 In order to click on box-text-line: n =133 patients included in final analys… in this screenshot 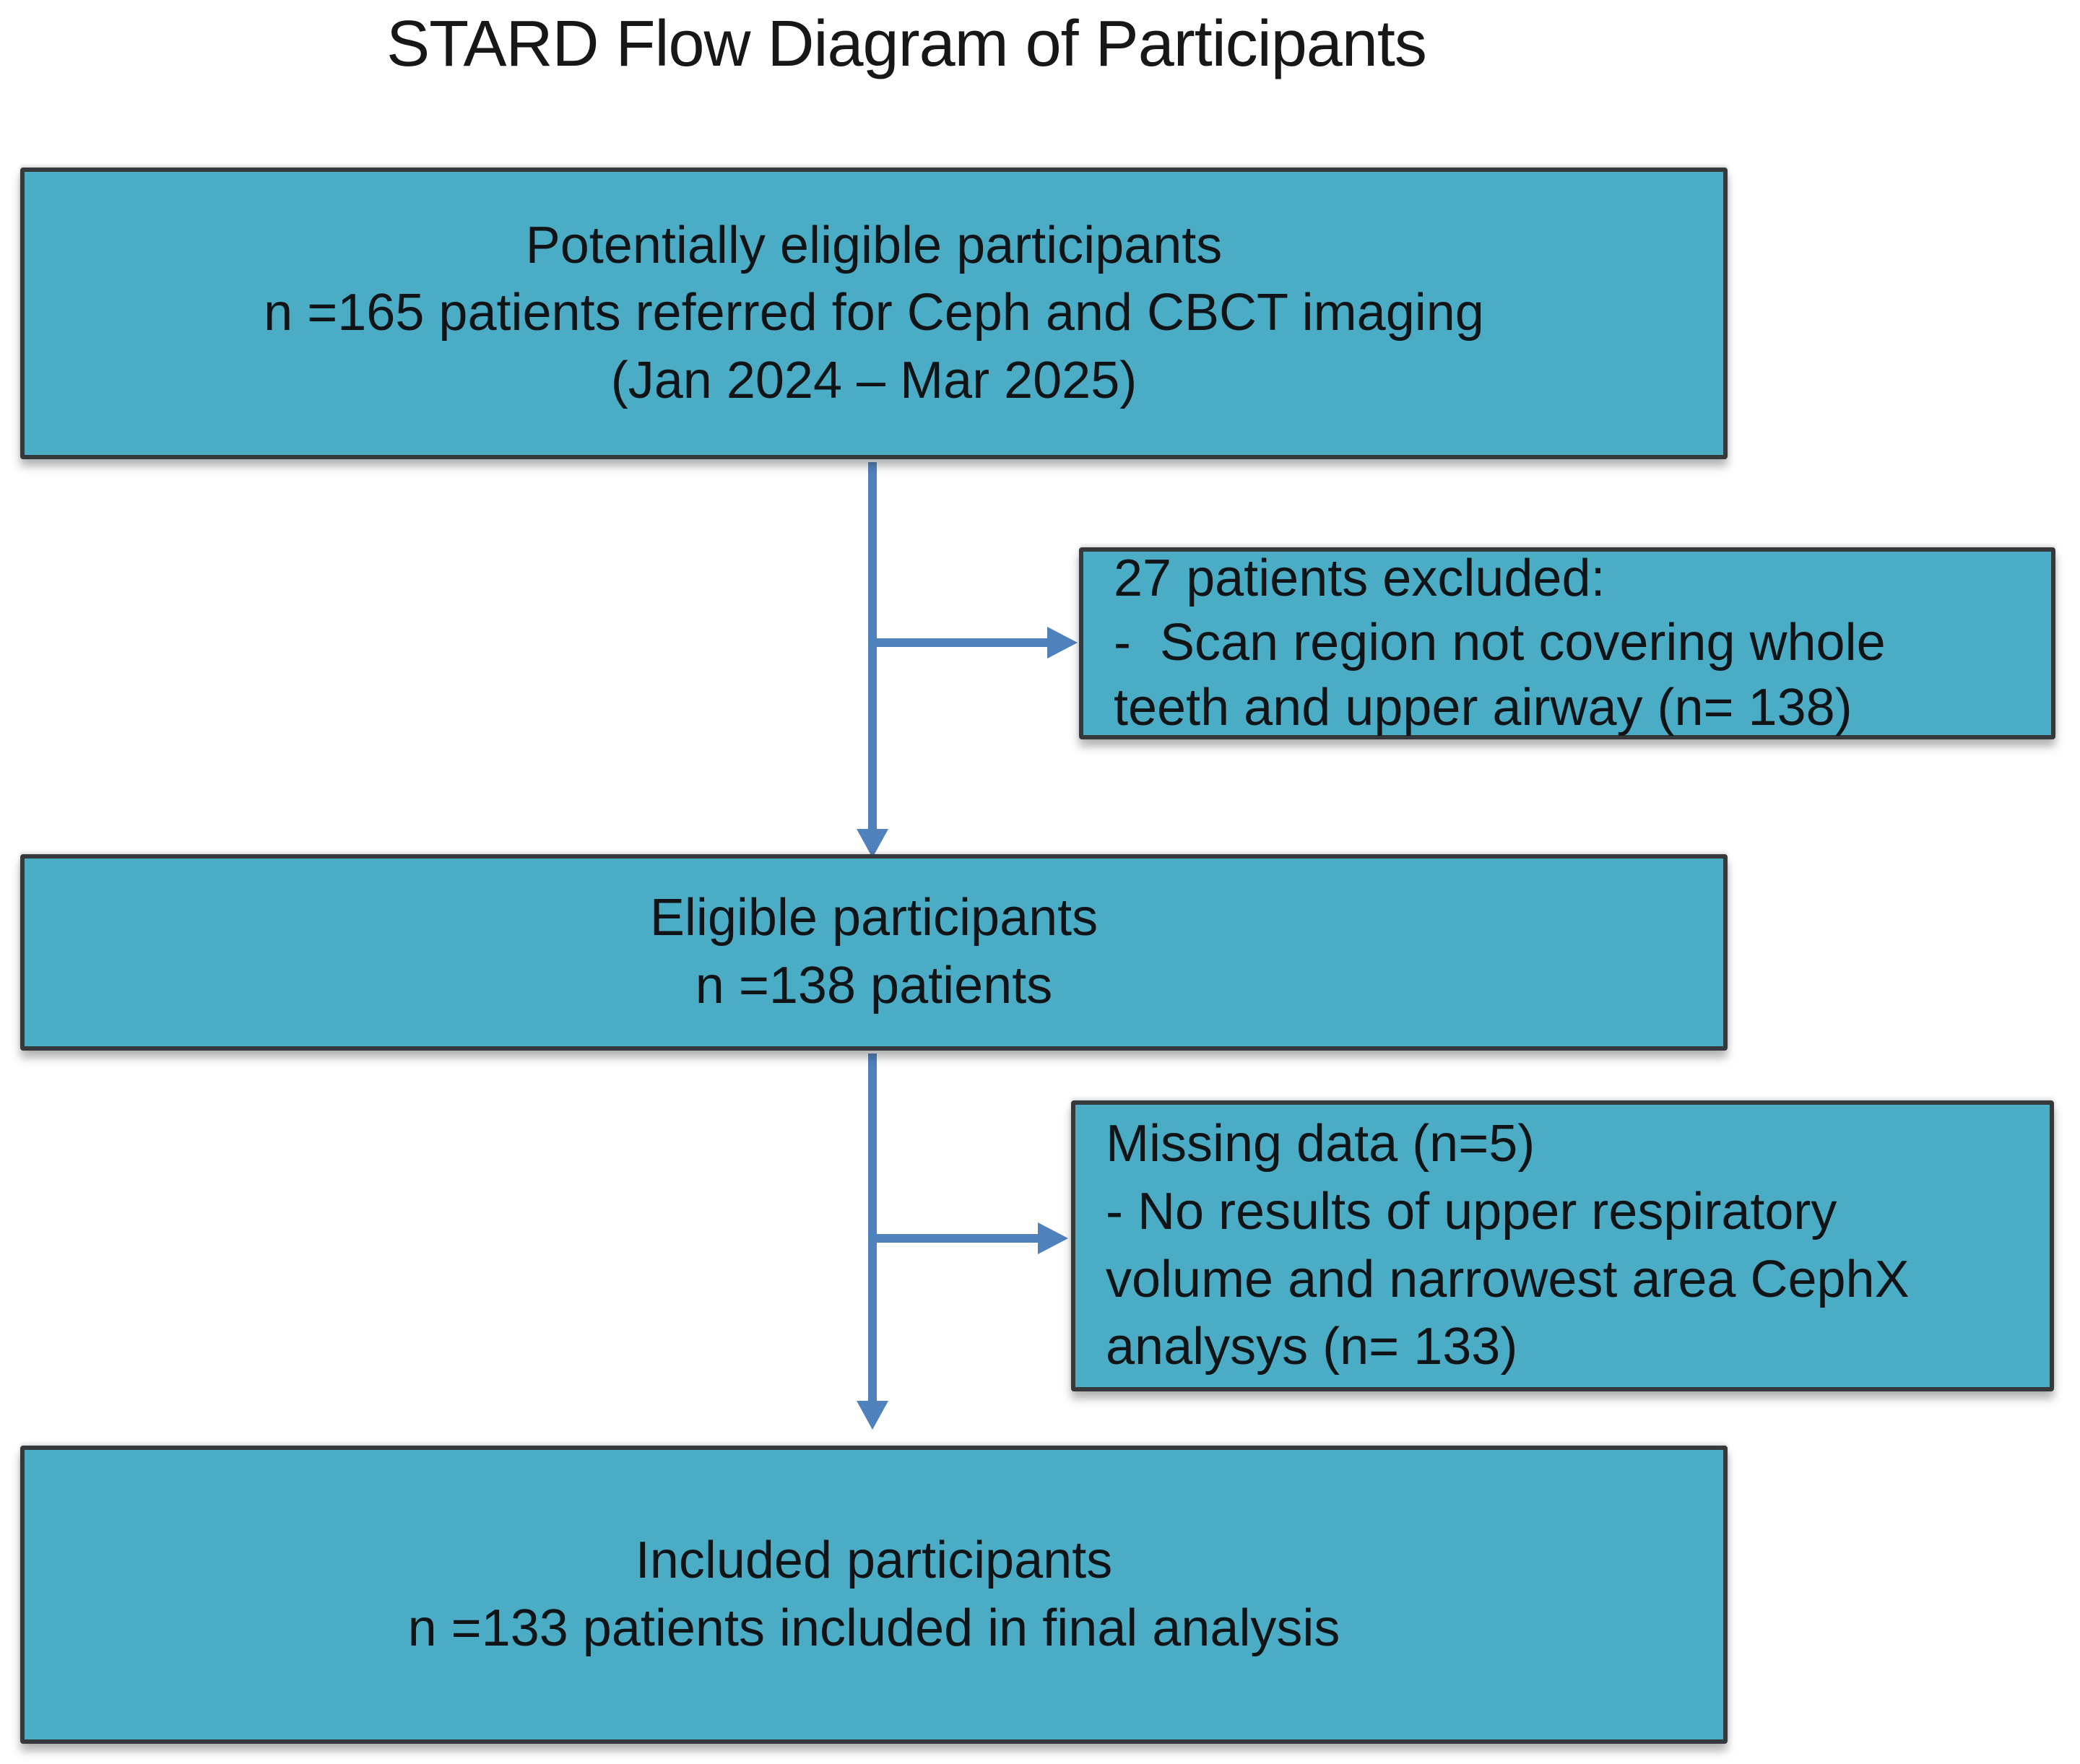, I will do `click(873, 1628)`.